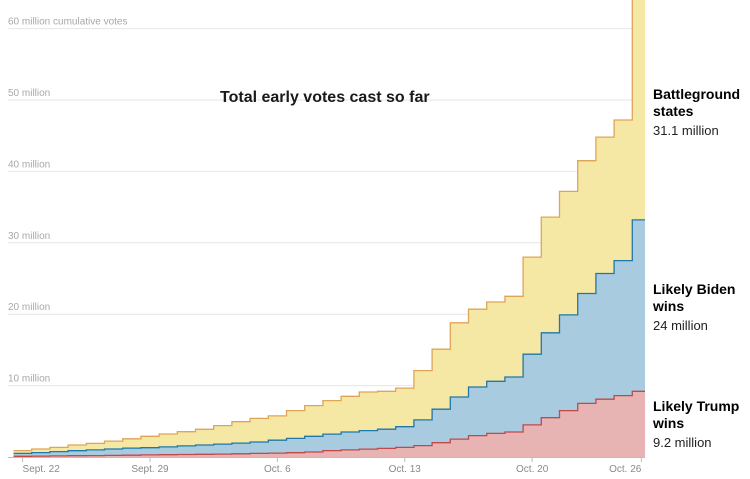 The height and width of the screenshot is (479, 750). Describe the element at coordinates (696, 414) in the screenshot. I see `legend-label-trump: Likely Trump wins` at that location.